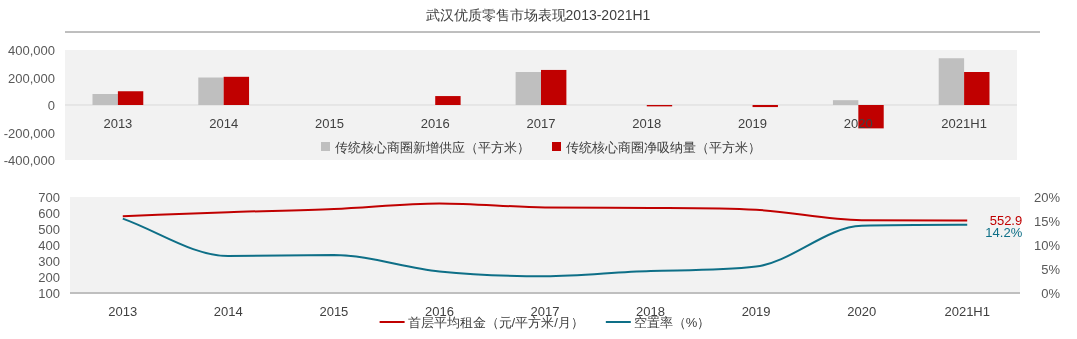 Image resolution: width=1077 pixels, height=339 pixels. I want to click on y-tick-label: 400,000, so click(31, 50).